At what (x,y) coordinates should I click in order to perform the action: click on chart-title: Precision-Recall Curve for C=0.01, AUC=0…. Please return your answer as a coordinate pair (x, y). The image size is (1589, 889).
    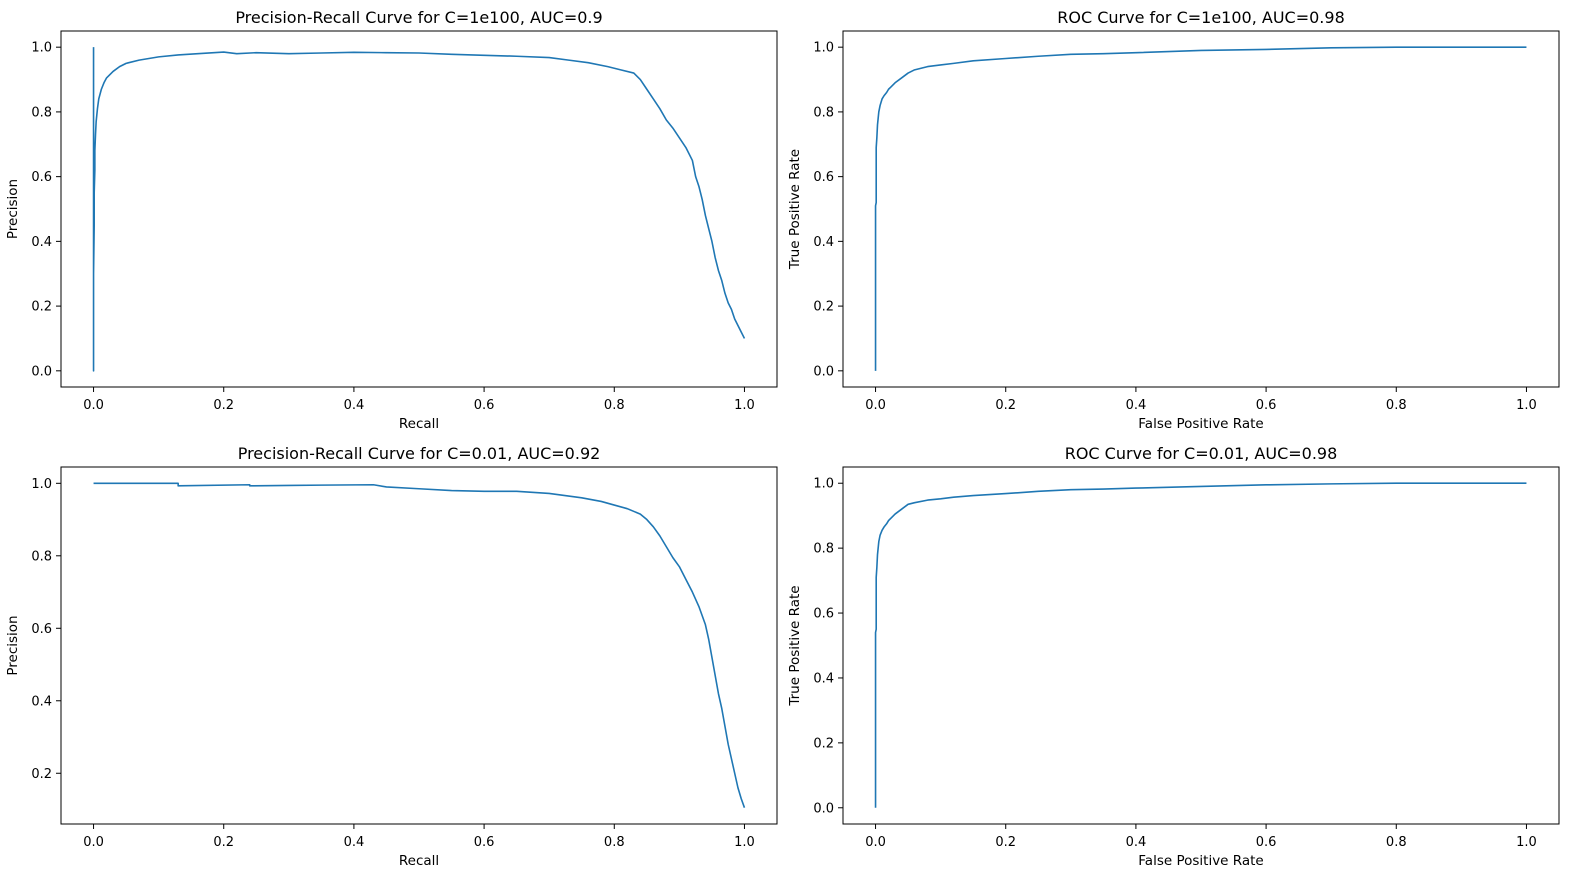
    Looking at the image, I should click on (419, 453).